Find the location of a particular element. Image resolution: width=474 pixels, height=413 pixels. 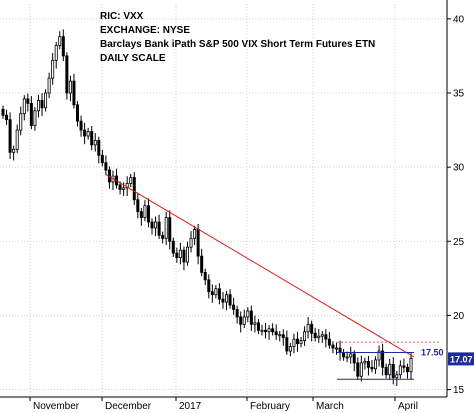

info-exchange: EXCHANGE: NYSE is located at coordinates (145, 30).